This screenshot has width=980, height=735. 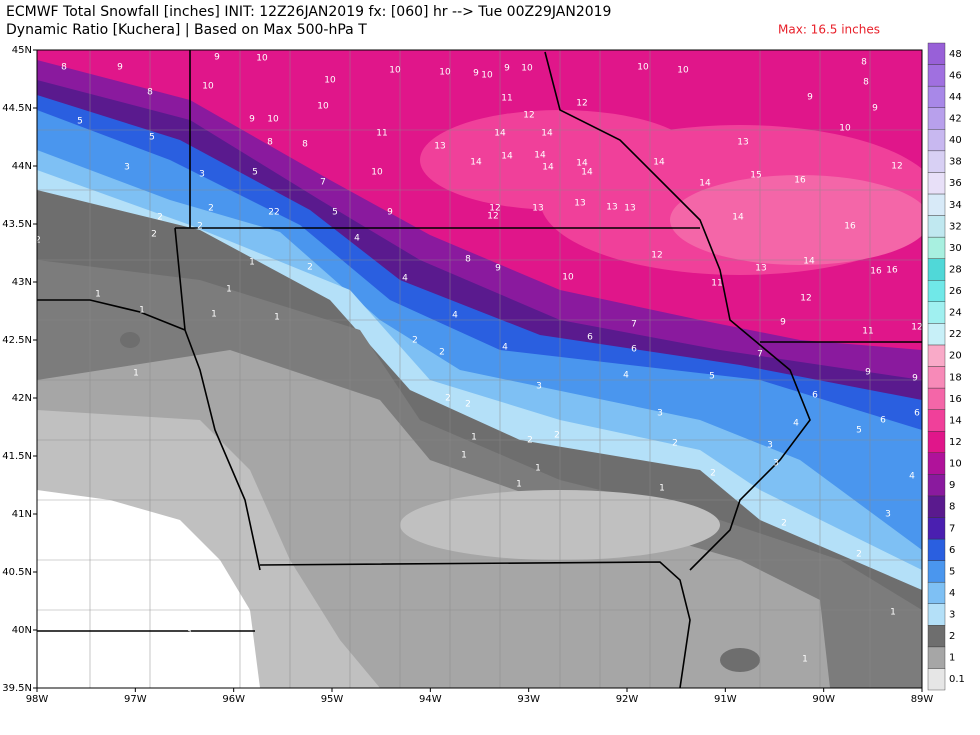 What do you see at coordinates (957, 679) in the screenshot?
I see `colorbar-label: 0.1` at bounding box center [957, 679].